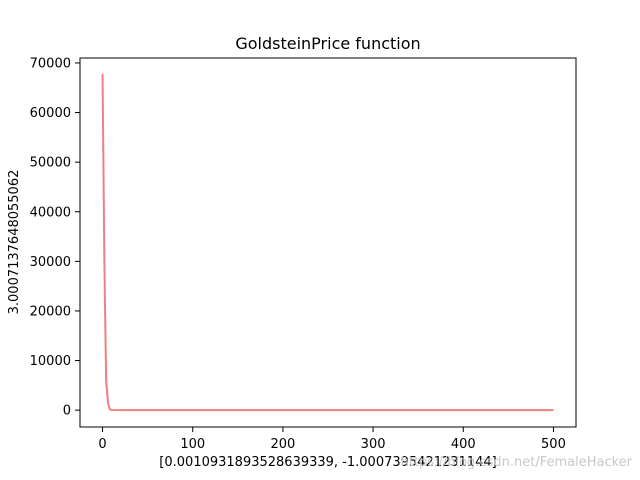 Image resolution: width=640 pixels, height=480 pixels. Describe the element at coordinates (282, 444) in the screenshot. I see `x-tick-label: 200` at that location.